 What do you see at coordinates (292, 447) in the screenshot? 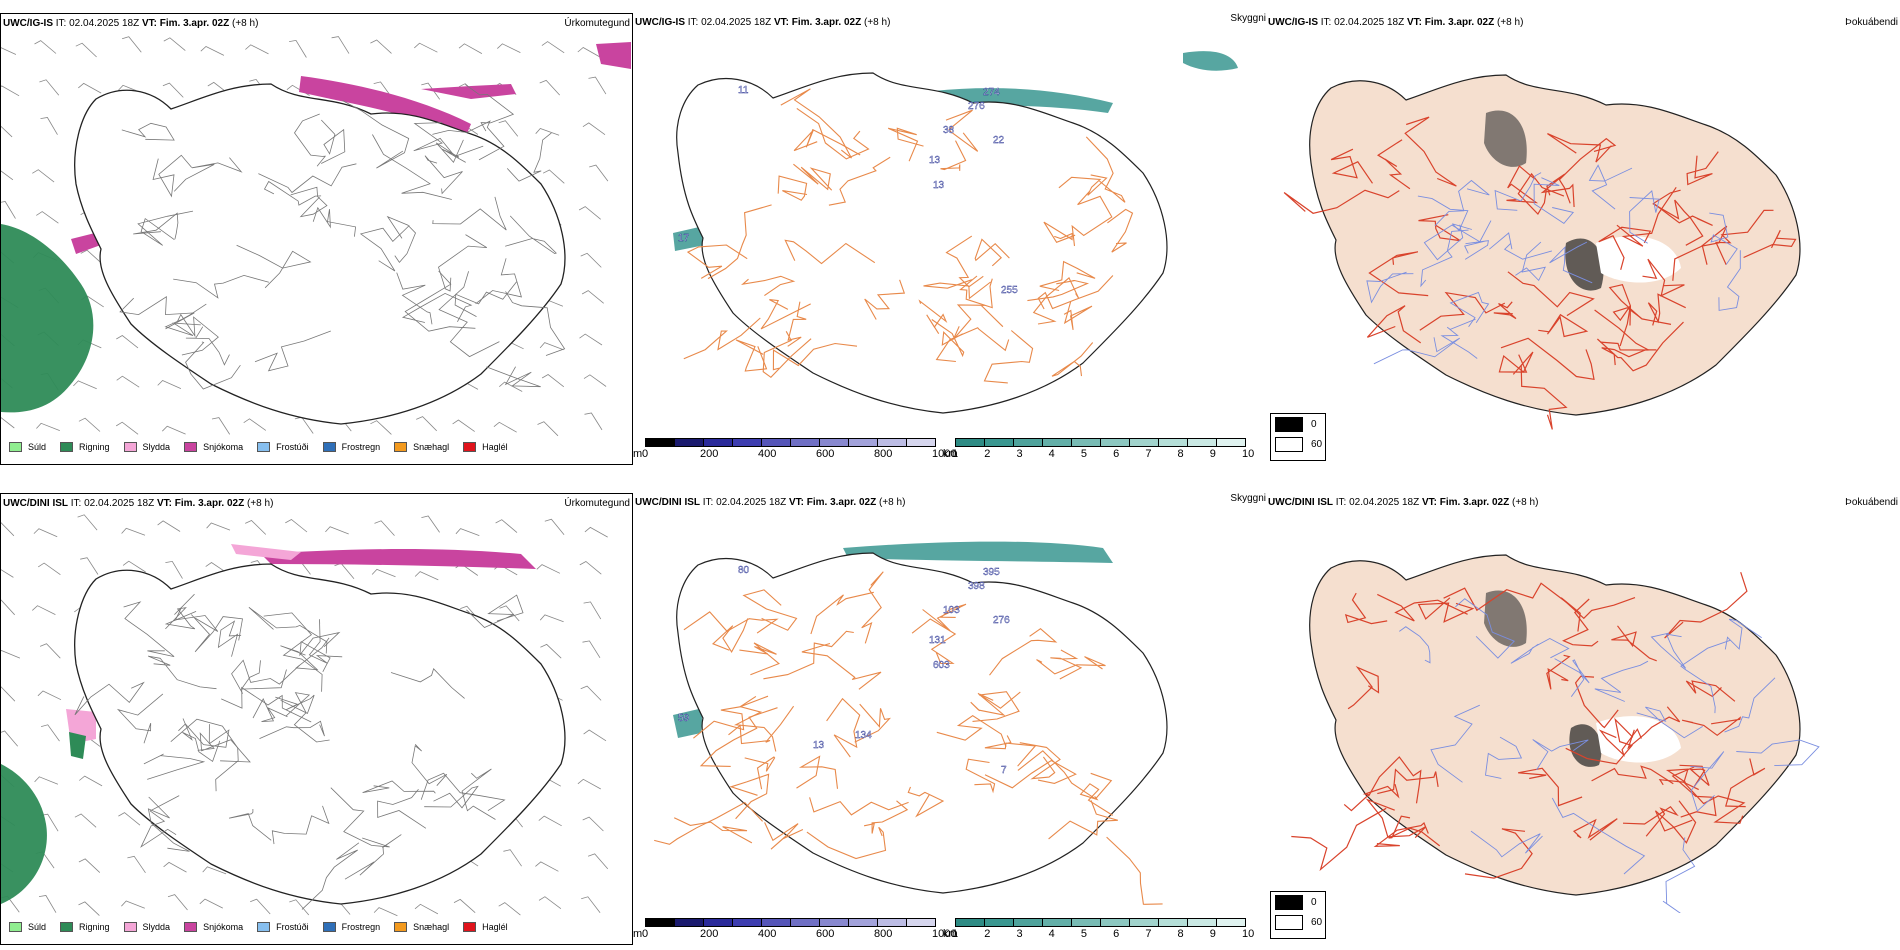
I see `legend-label: Frostúði` at bounding box center [292, 447].